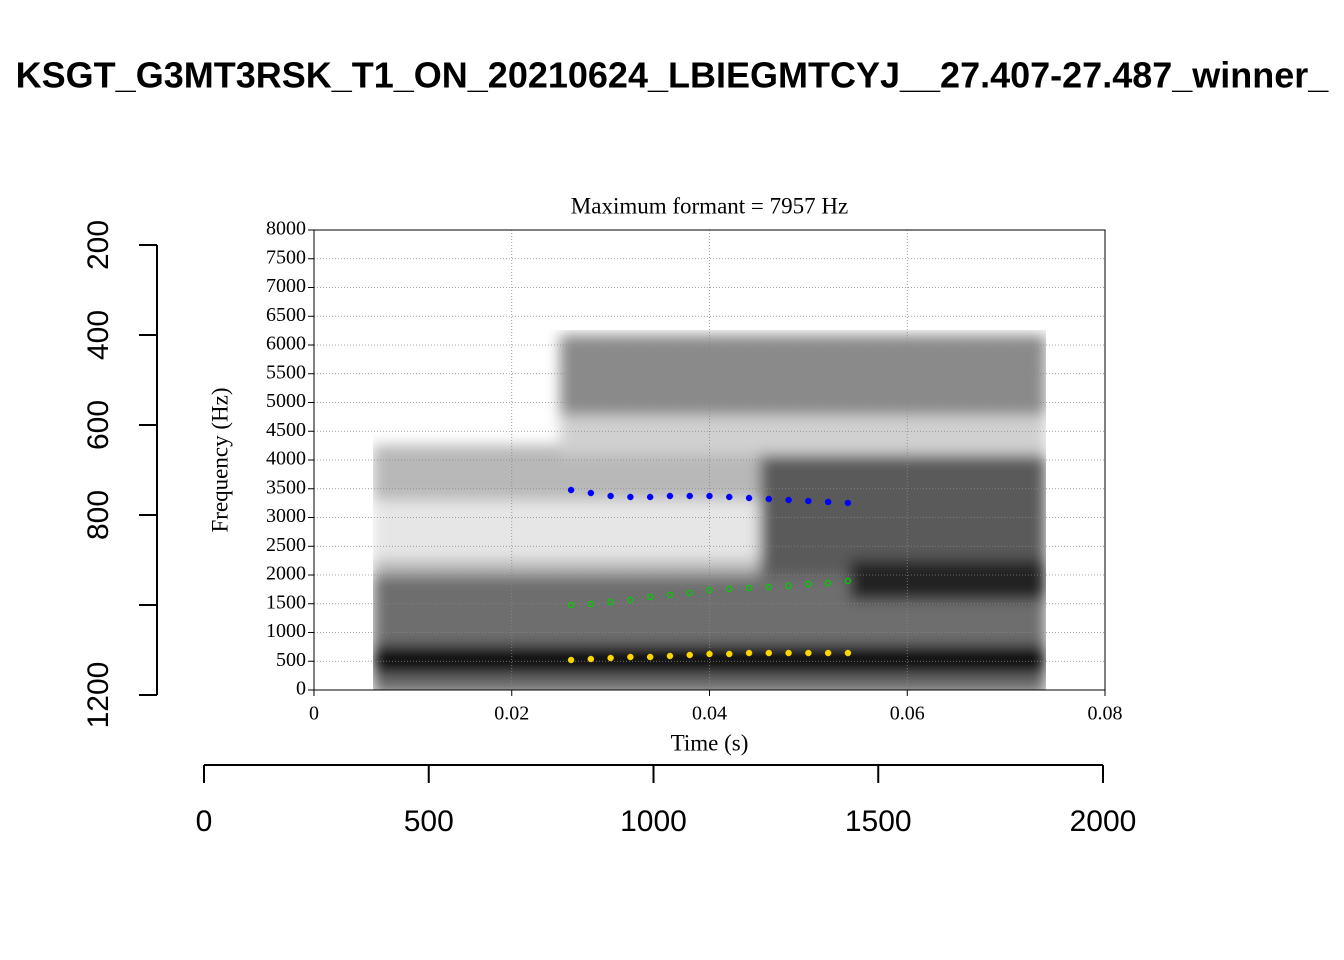 The image size is (1344, 960). What do you see at coordinates (286, 602) in the screenshot?
I see `y-tick-label: 1500` at bounding box center [286, 602].